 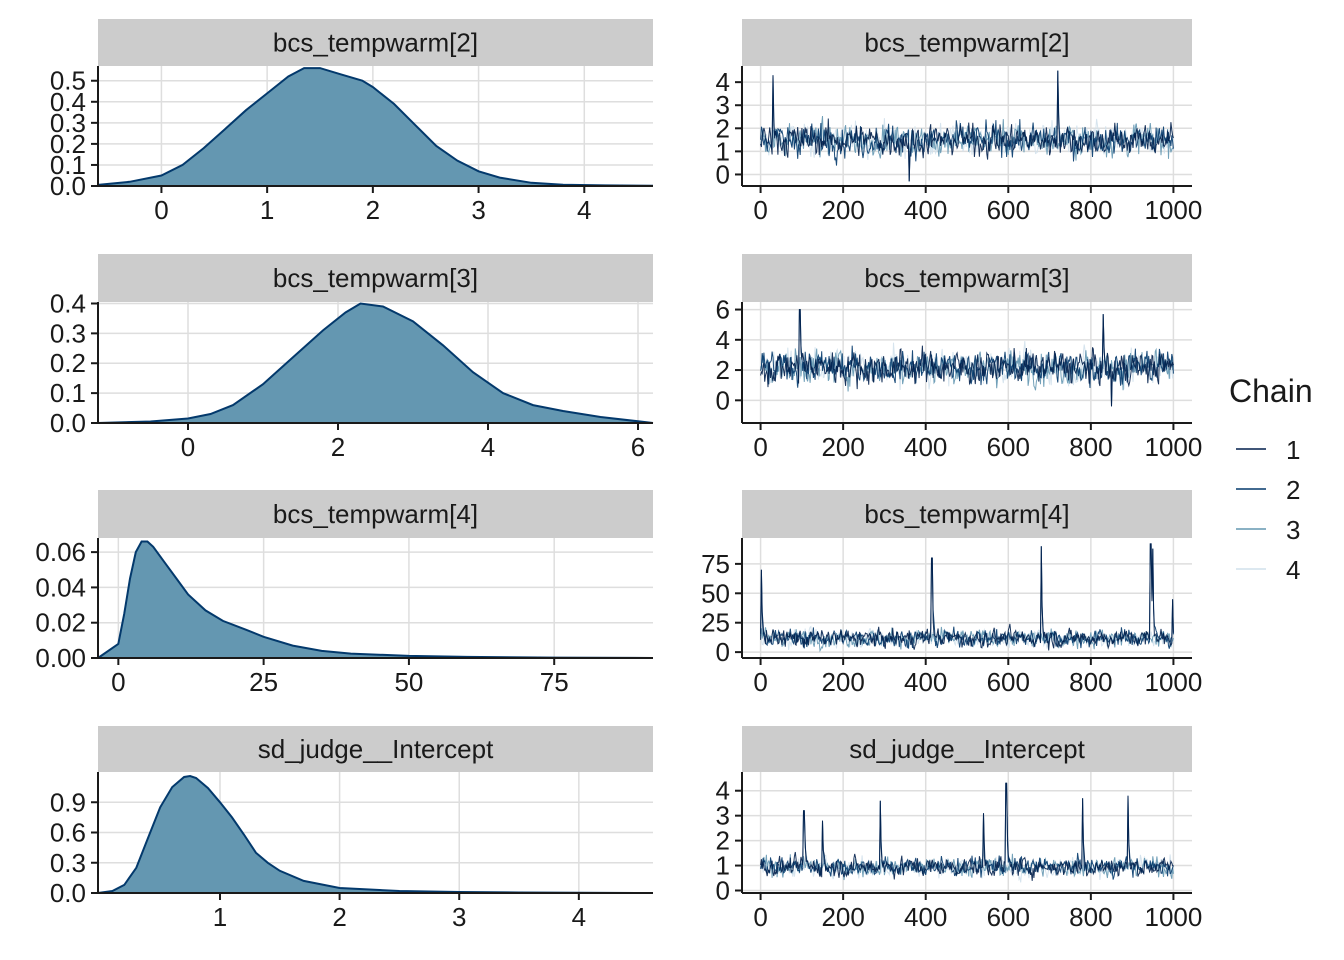 I want to click on y-tick-label: 0.02, so click(x=60, y=623).